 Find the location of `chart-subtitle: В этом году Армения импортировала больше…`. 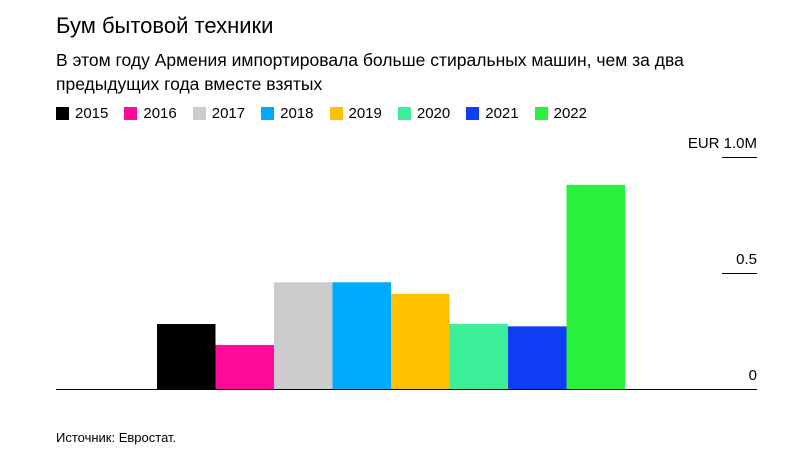

chart-subtitle: В этом году Армения импортировала больше… is located at coordinates (370, 72).